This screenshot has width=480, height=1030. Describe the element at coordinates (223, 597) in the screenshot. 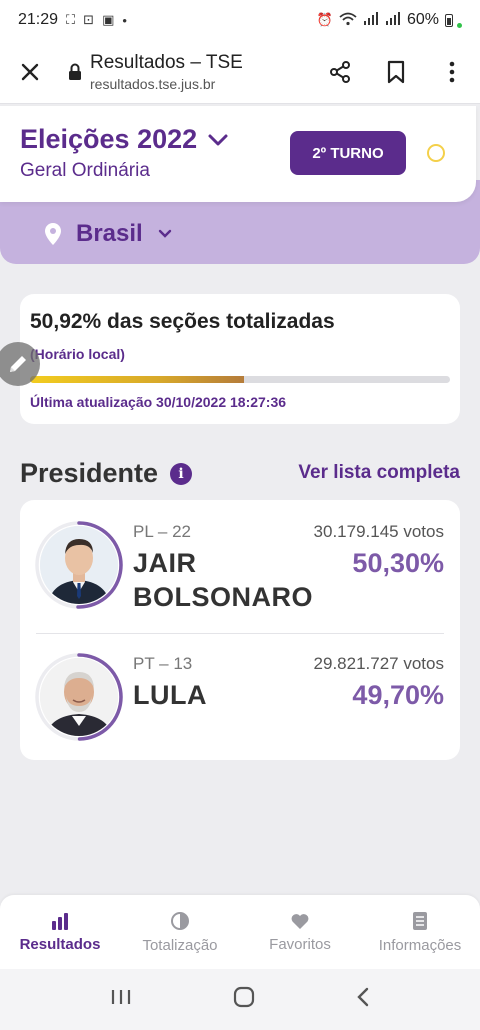

I see `candidate-name-line2: BOLSONARO` at that location.